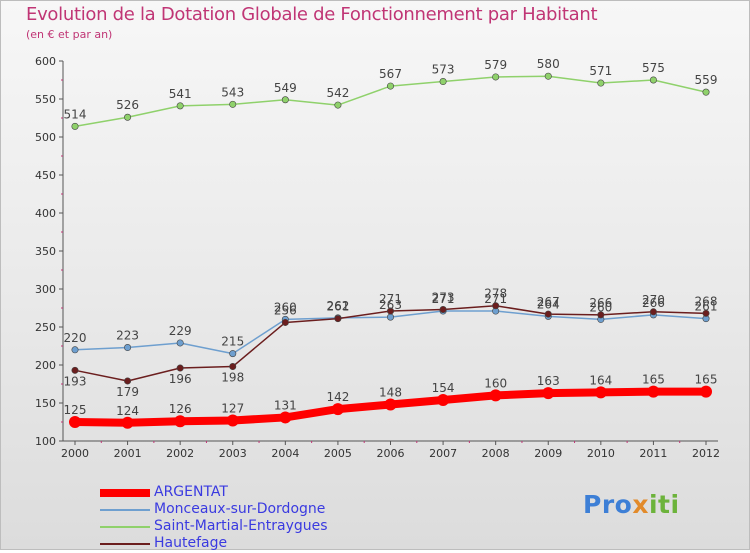 The image size is (750, 553). Describe the element at coordinates (706, 380) in the screenshot. I see `data-label: 165` at that location.